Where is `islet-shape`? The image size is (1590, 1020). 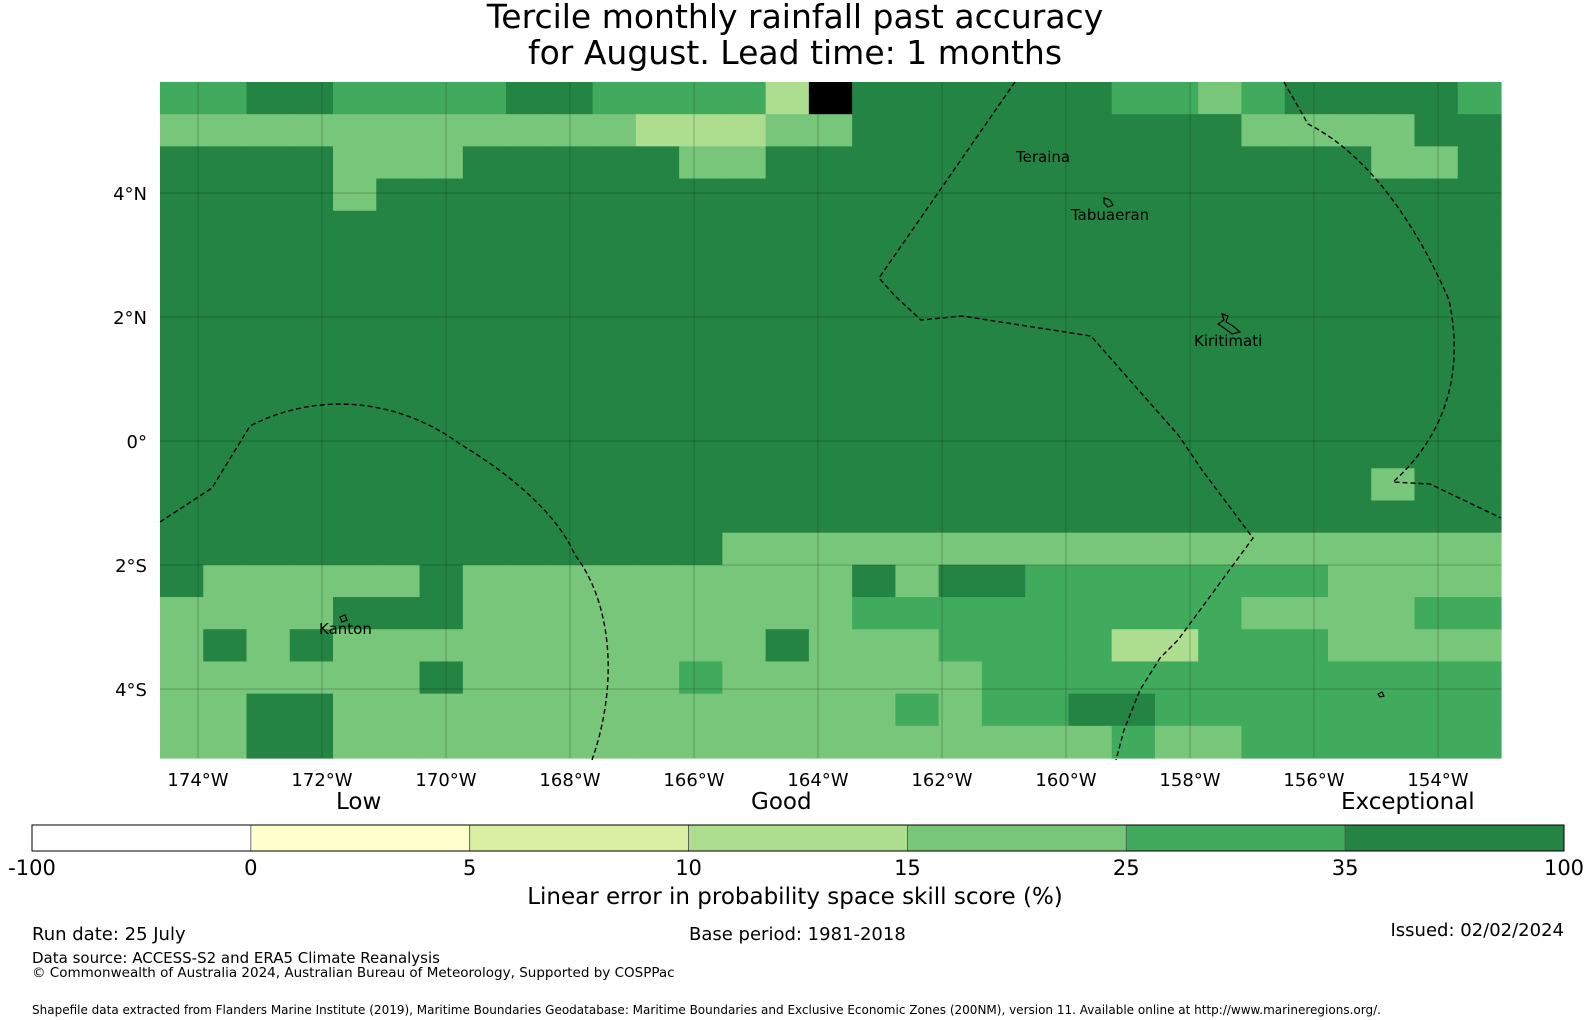
islet-shape is located at coordinates (1381, 694).